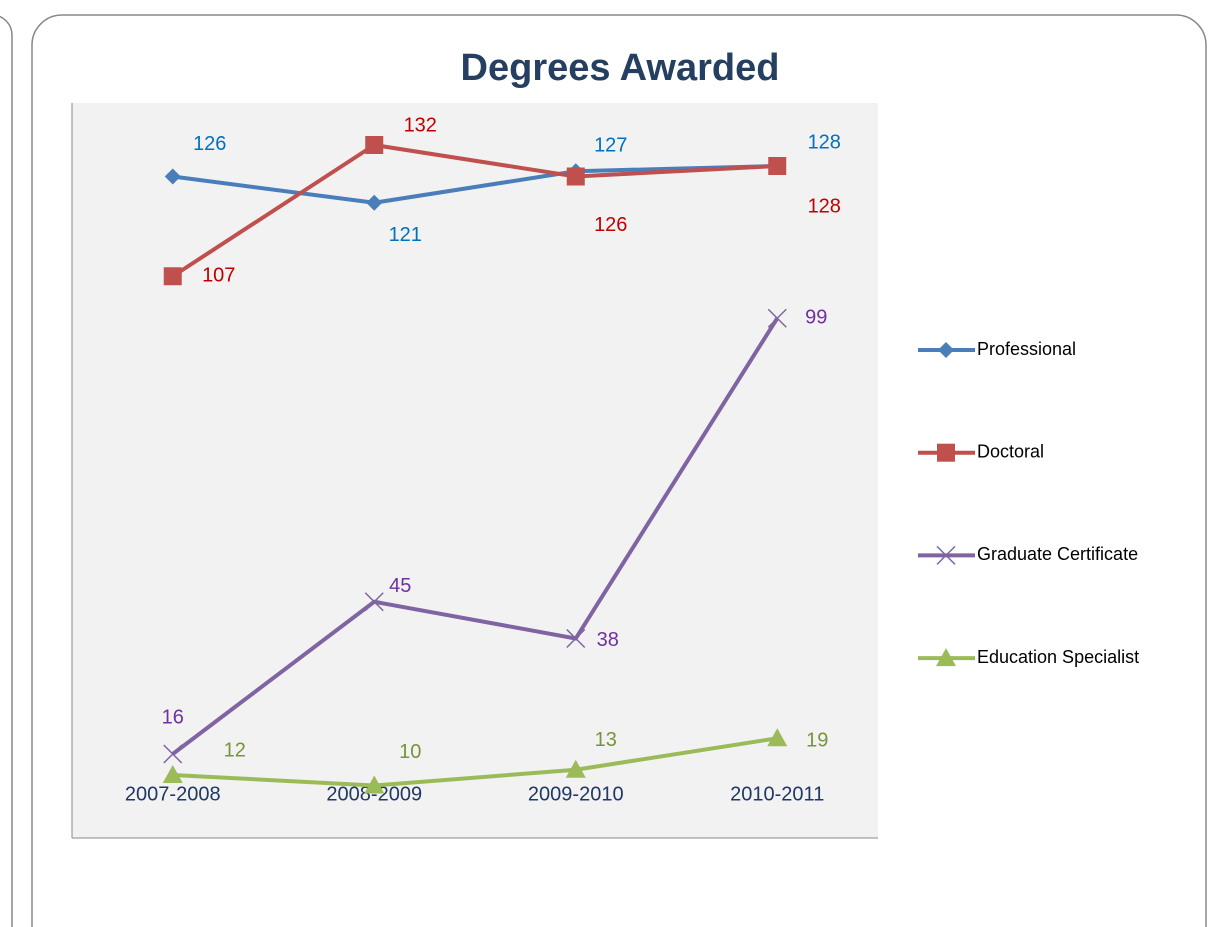  Describe the element at coordinates (6, 471) in the screenshot. I see `side-card` at that location.